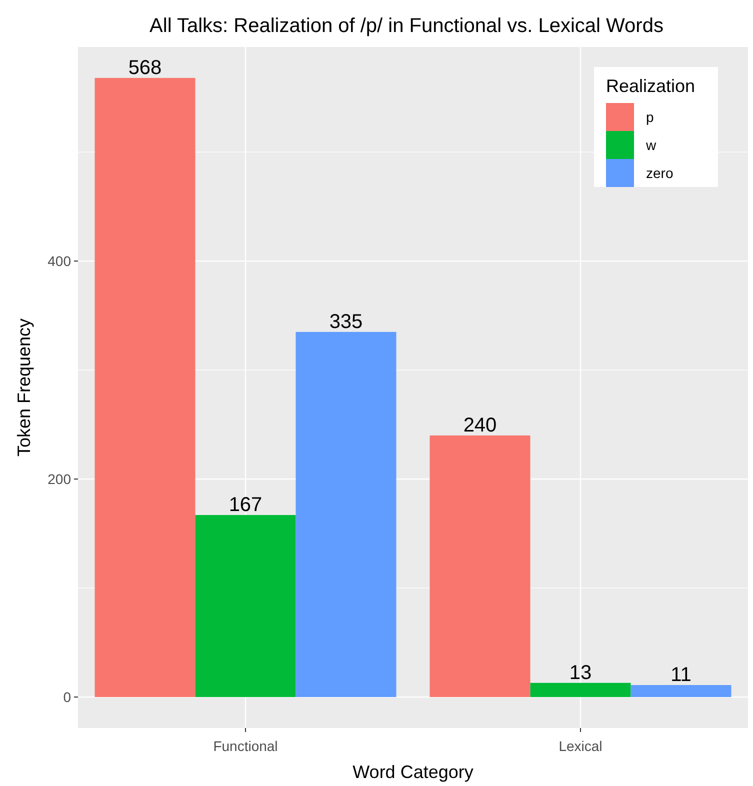 This screenshot has width=753, height=786. I want to click on x-axis-title: Word Category, so click(413, 772).